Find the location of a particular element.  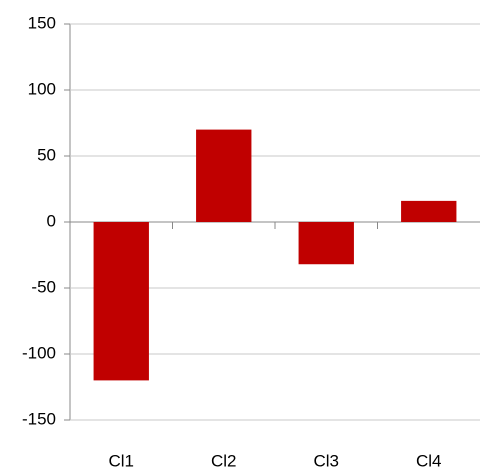

x-tick-label: Cl2 is located at coordinates (224, 460).